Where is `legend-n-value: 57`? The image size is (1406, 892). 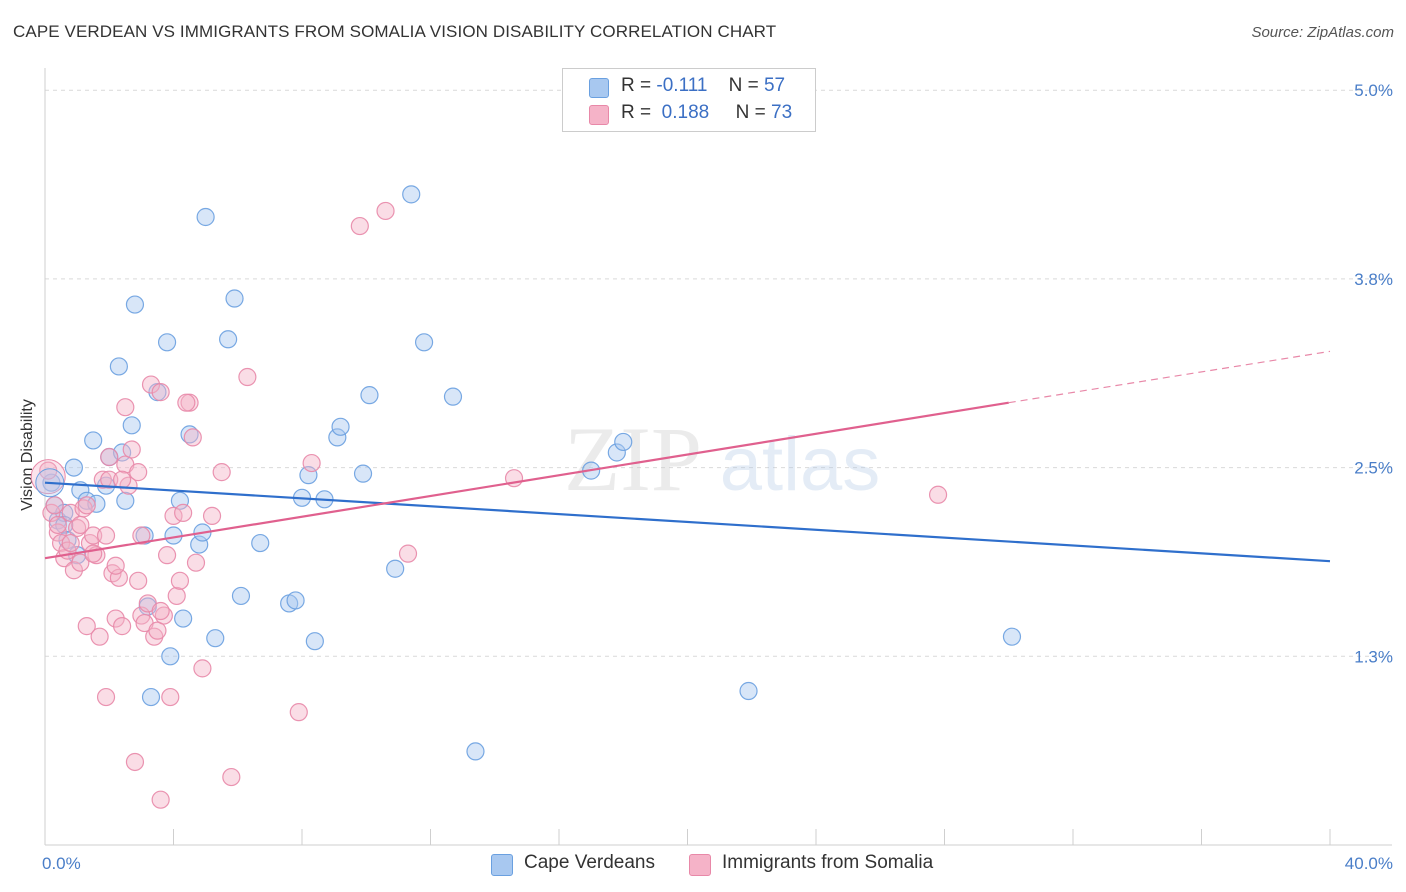 legend-n-value: 57 is located at coordinates (774, 85).